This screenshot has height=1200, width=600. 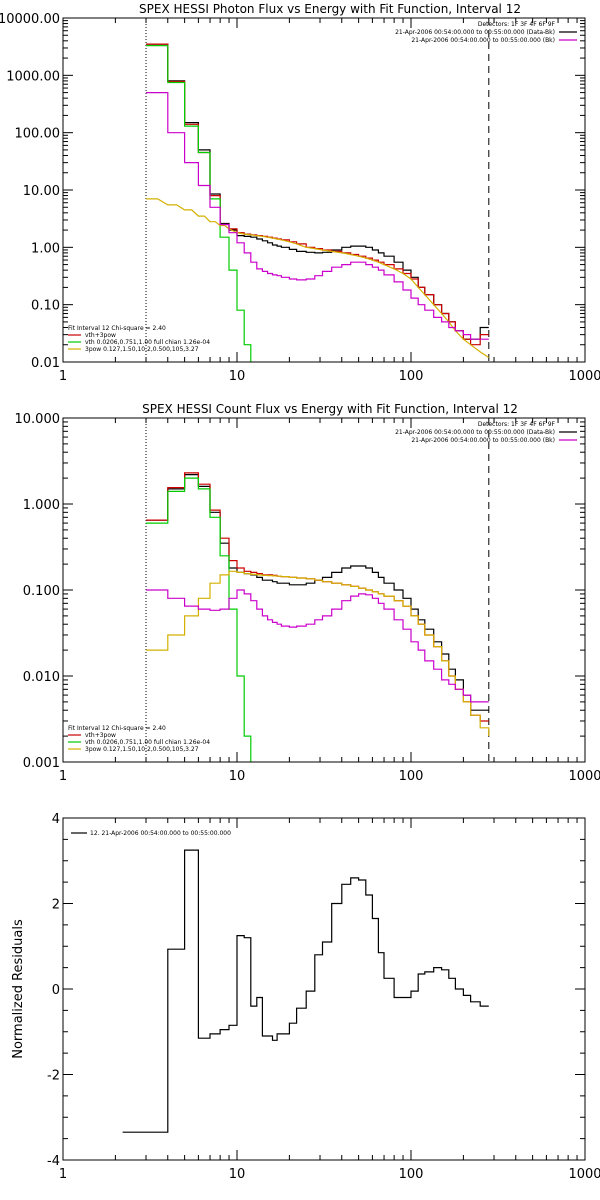 I want to click on y-tick-label: 1.00, so click(x=45, y=248).